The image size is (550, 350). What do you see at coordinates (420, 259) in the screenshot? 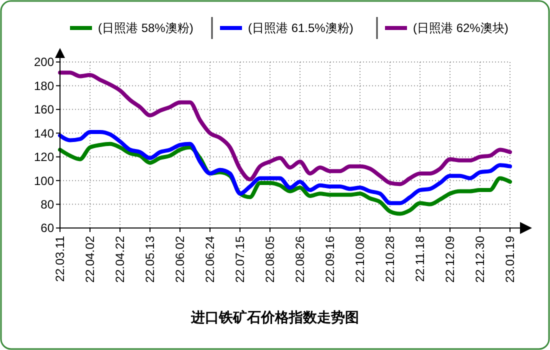
I see `x-tick-label: 22.11.18` at bounding box center [420, 259].